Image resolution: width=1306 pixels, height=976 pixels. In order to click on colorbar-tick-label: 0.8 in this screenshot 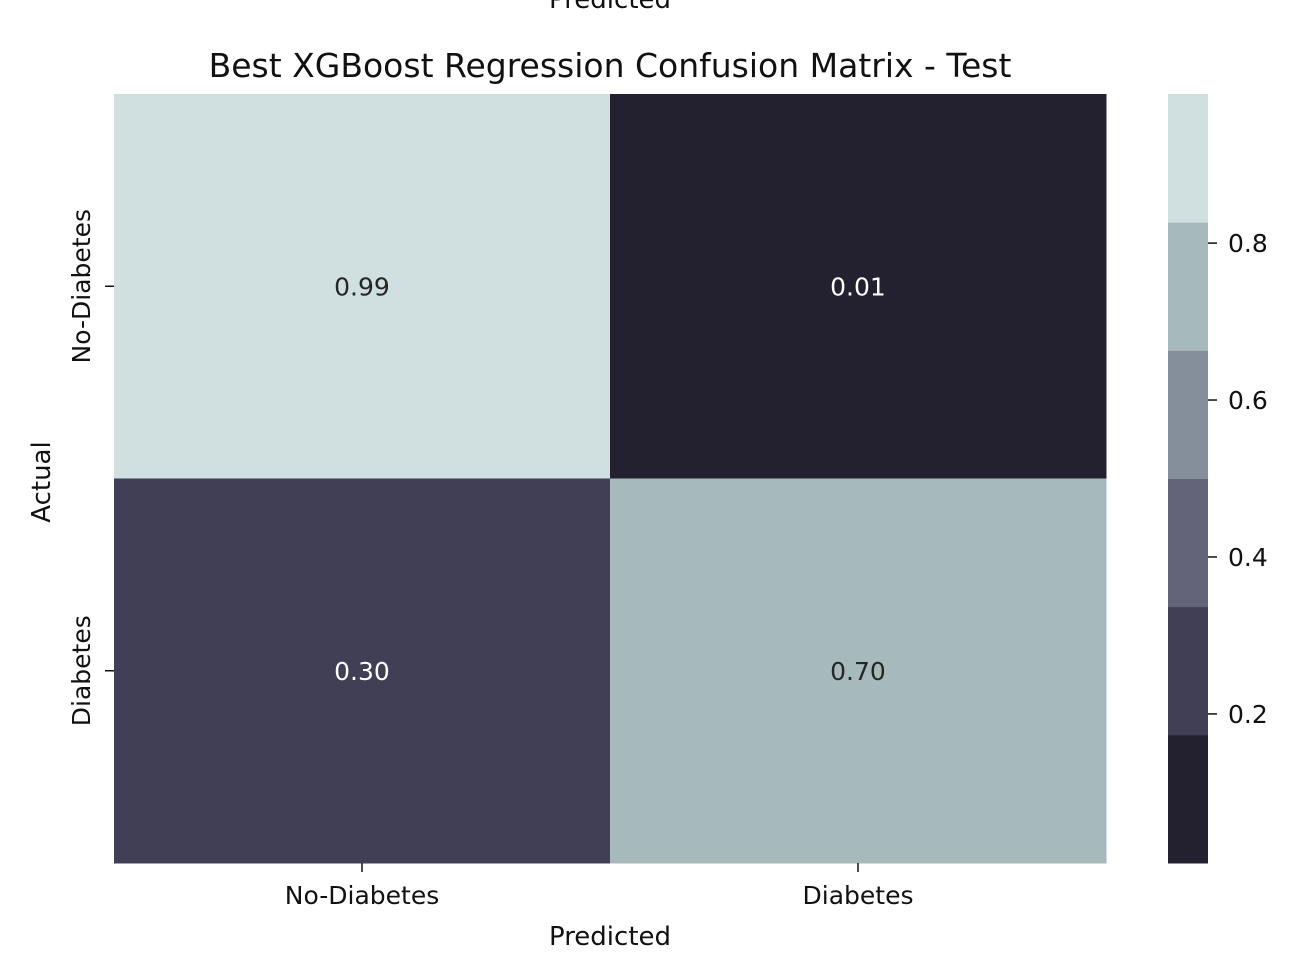, I will do `click(1248, 243)`.